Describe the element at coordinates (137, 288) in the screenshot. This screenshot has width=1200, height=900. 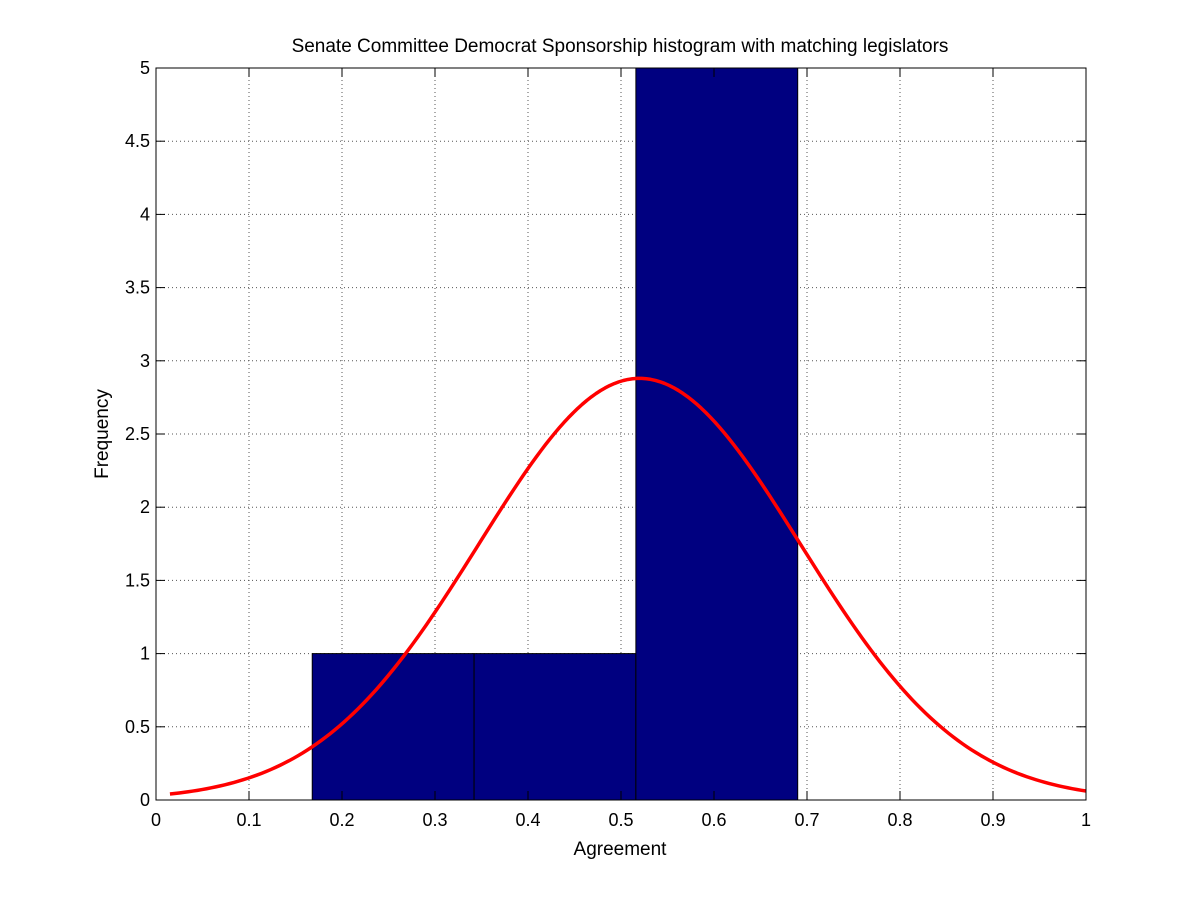
I see `y-tick-label-7: 3.5` at that location.